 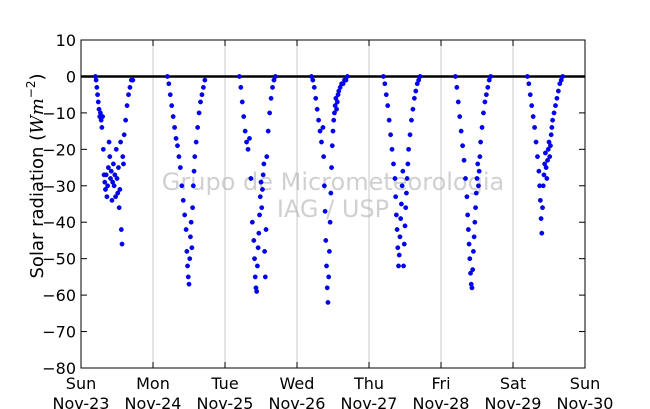 What do you see at coordinates (297, 383) in the screenshot?
I see `x-tick-label-day: Wed` at bounding box center [297, 383].